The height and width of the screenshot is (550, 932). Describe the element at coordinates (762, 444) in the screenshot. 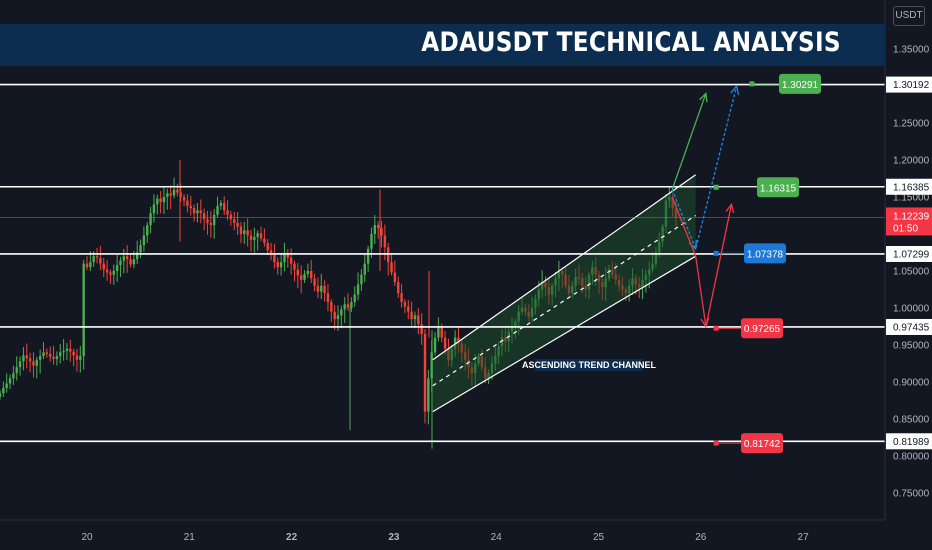

I see `target-label: 0.81742` at that location.